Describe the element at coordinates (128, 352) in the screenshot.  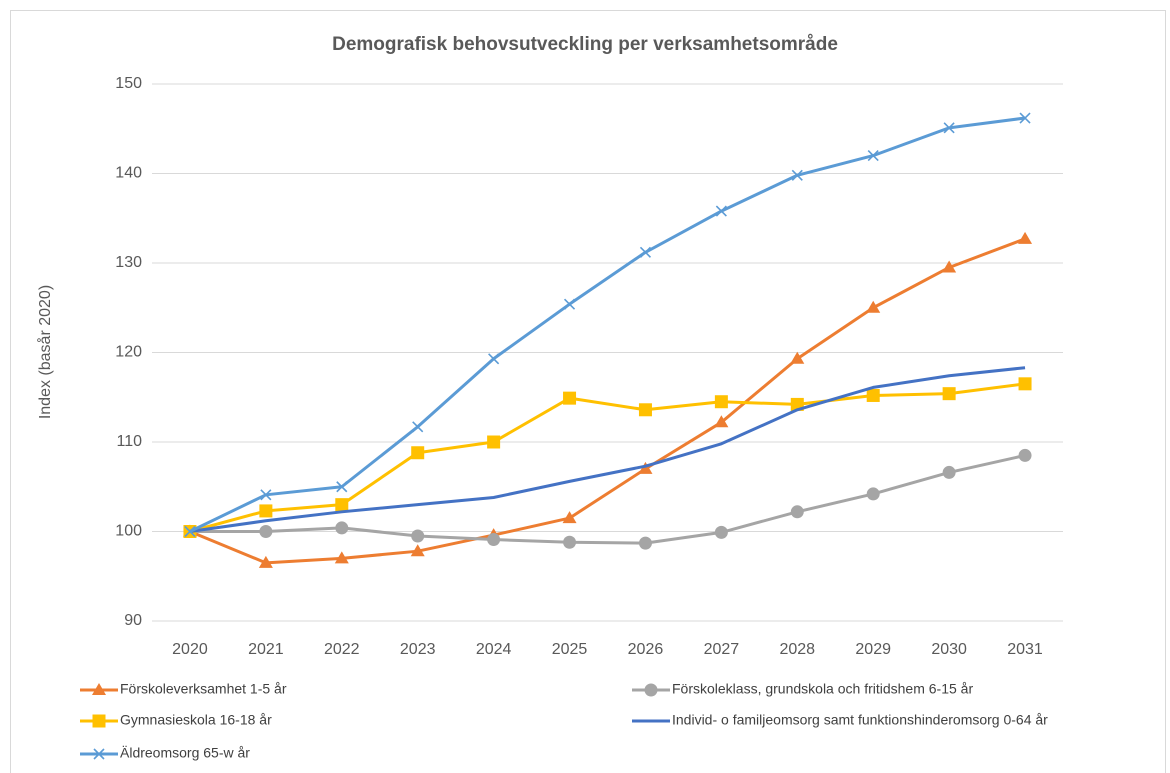
I see `y-tick-label: 120` at that location.